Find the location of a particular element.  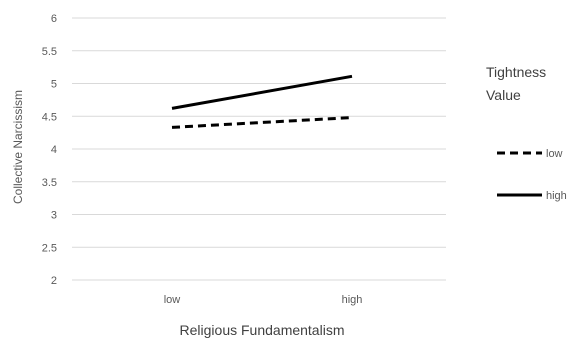

series-lines is located at coordinates (262, 101).